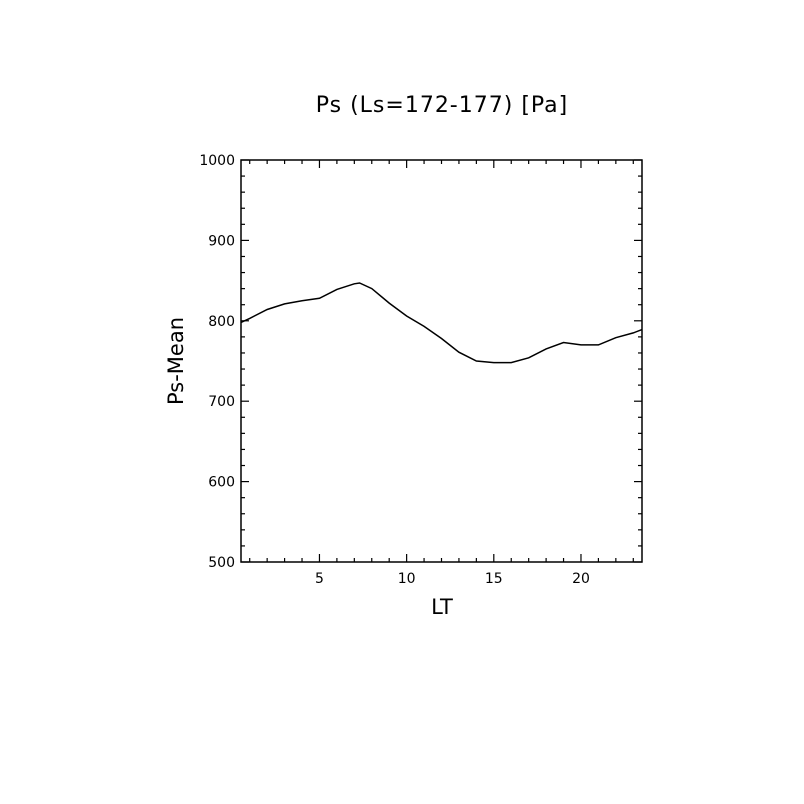 The image size is (804, 804). What do you see at coordinates (217, 161) in the screenshot?
I see `y-tick-label: 1000` at bounding box center [217, 161].